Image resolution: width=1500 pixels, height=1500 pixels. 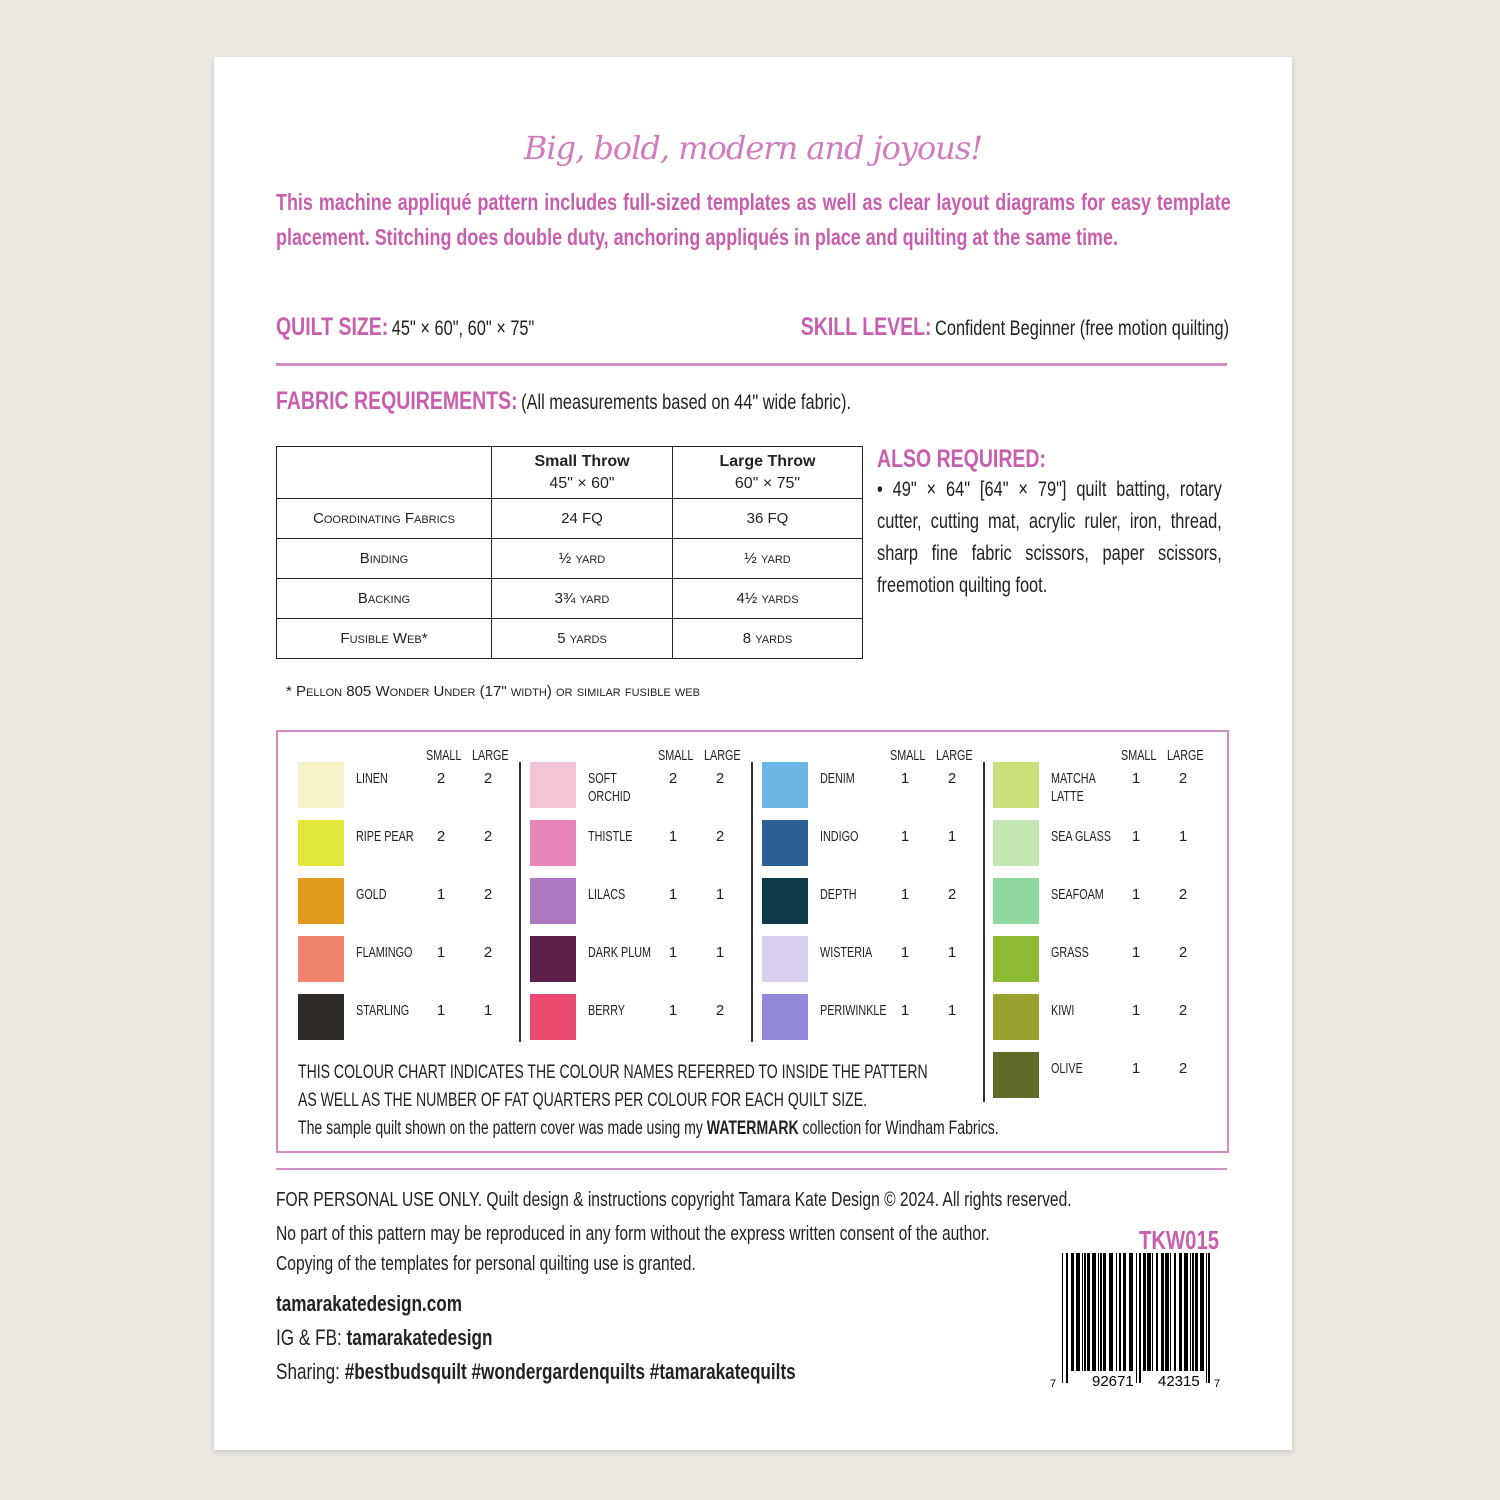 I want to click on colour-row: INDIGO 1 1, so click(x=878, y=843).